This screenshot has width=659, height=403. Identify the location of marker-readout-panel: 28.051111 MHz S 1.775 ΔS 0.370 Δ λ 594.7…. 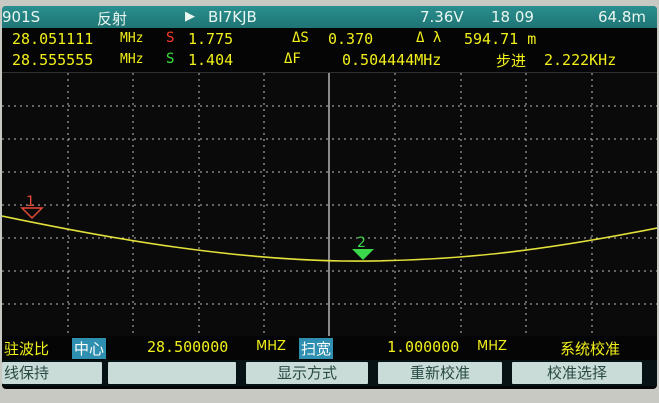
(329, 50).